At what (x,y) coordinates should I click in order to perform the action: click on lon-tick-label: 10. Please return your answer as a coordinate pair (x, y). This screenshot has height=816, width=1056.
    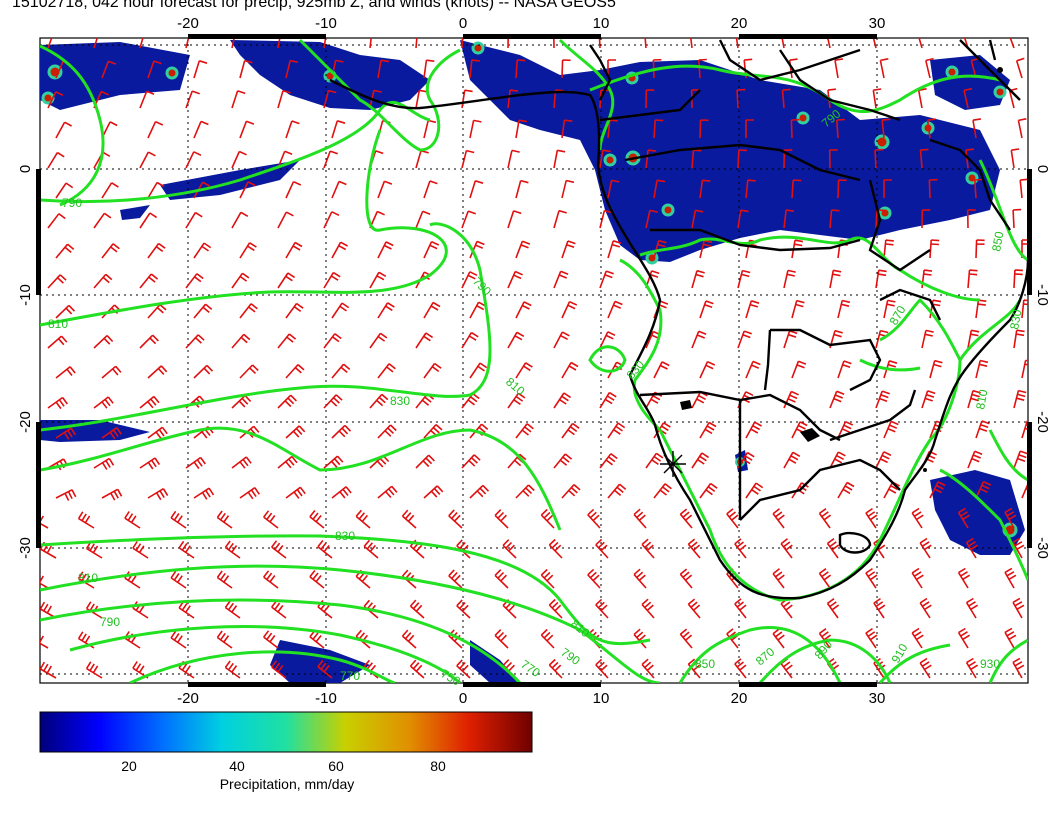
    Looking at the image, I should click on (601, 698).